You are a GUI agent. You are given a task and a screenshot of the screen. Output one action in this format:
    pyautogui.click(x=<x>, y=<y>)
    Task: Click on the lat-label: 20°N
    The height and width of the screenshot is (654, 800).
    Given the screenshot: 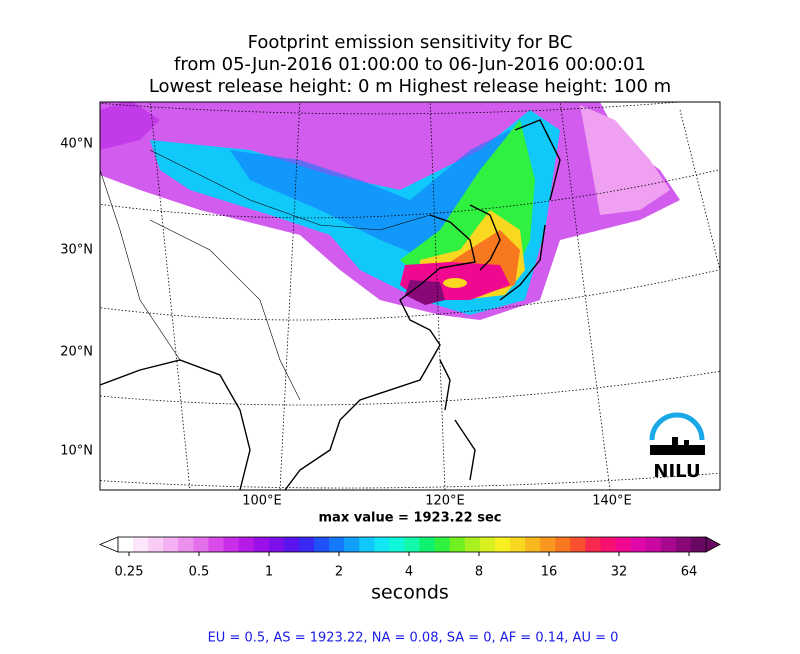 What is the action you would take?
    pyautogui.click(x=76, y=352)
    